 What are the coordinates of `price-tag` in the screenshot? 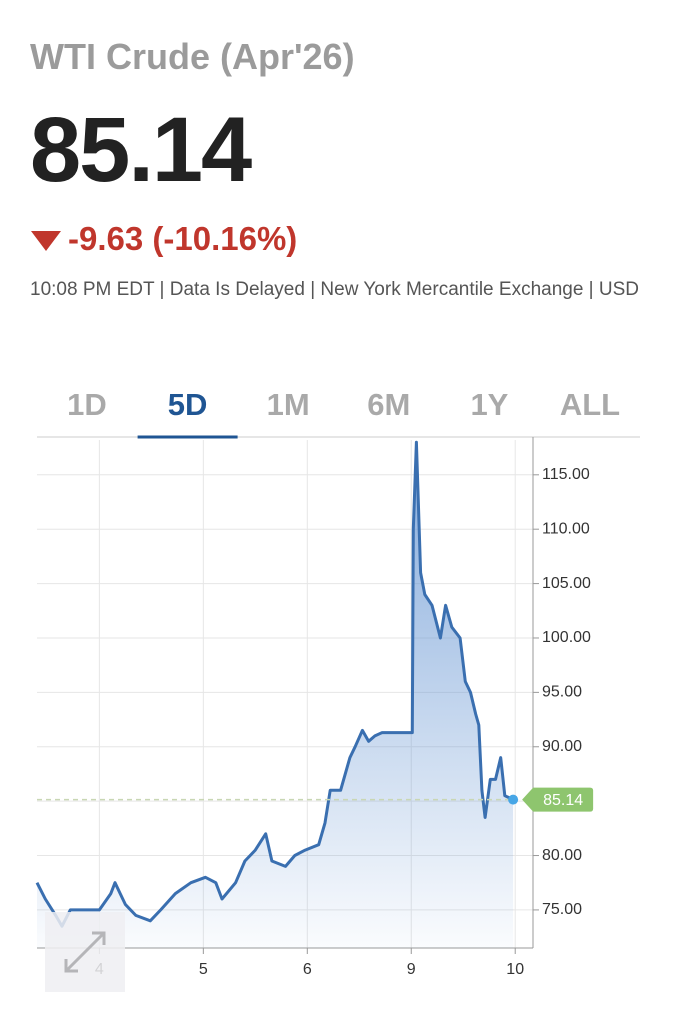 It's located at (558, 799).